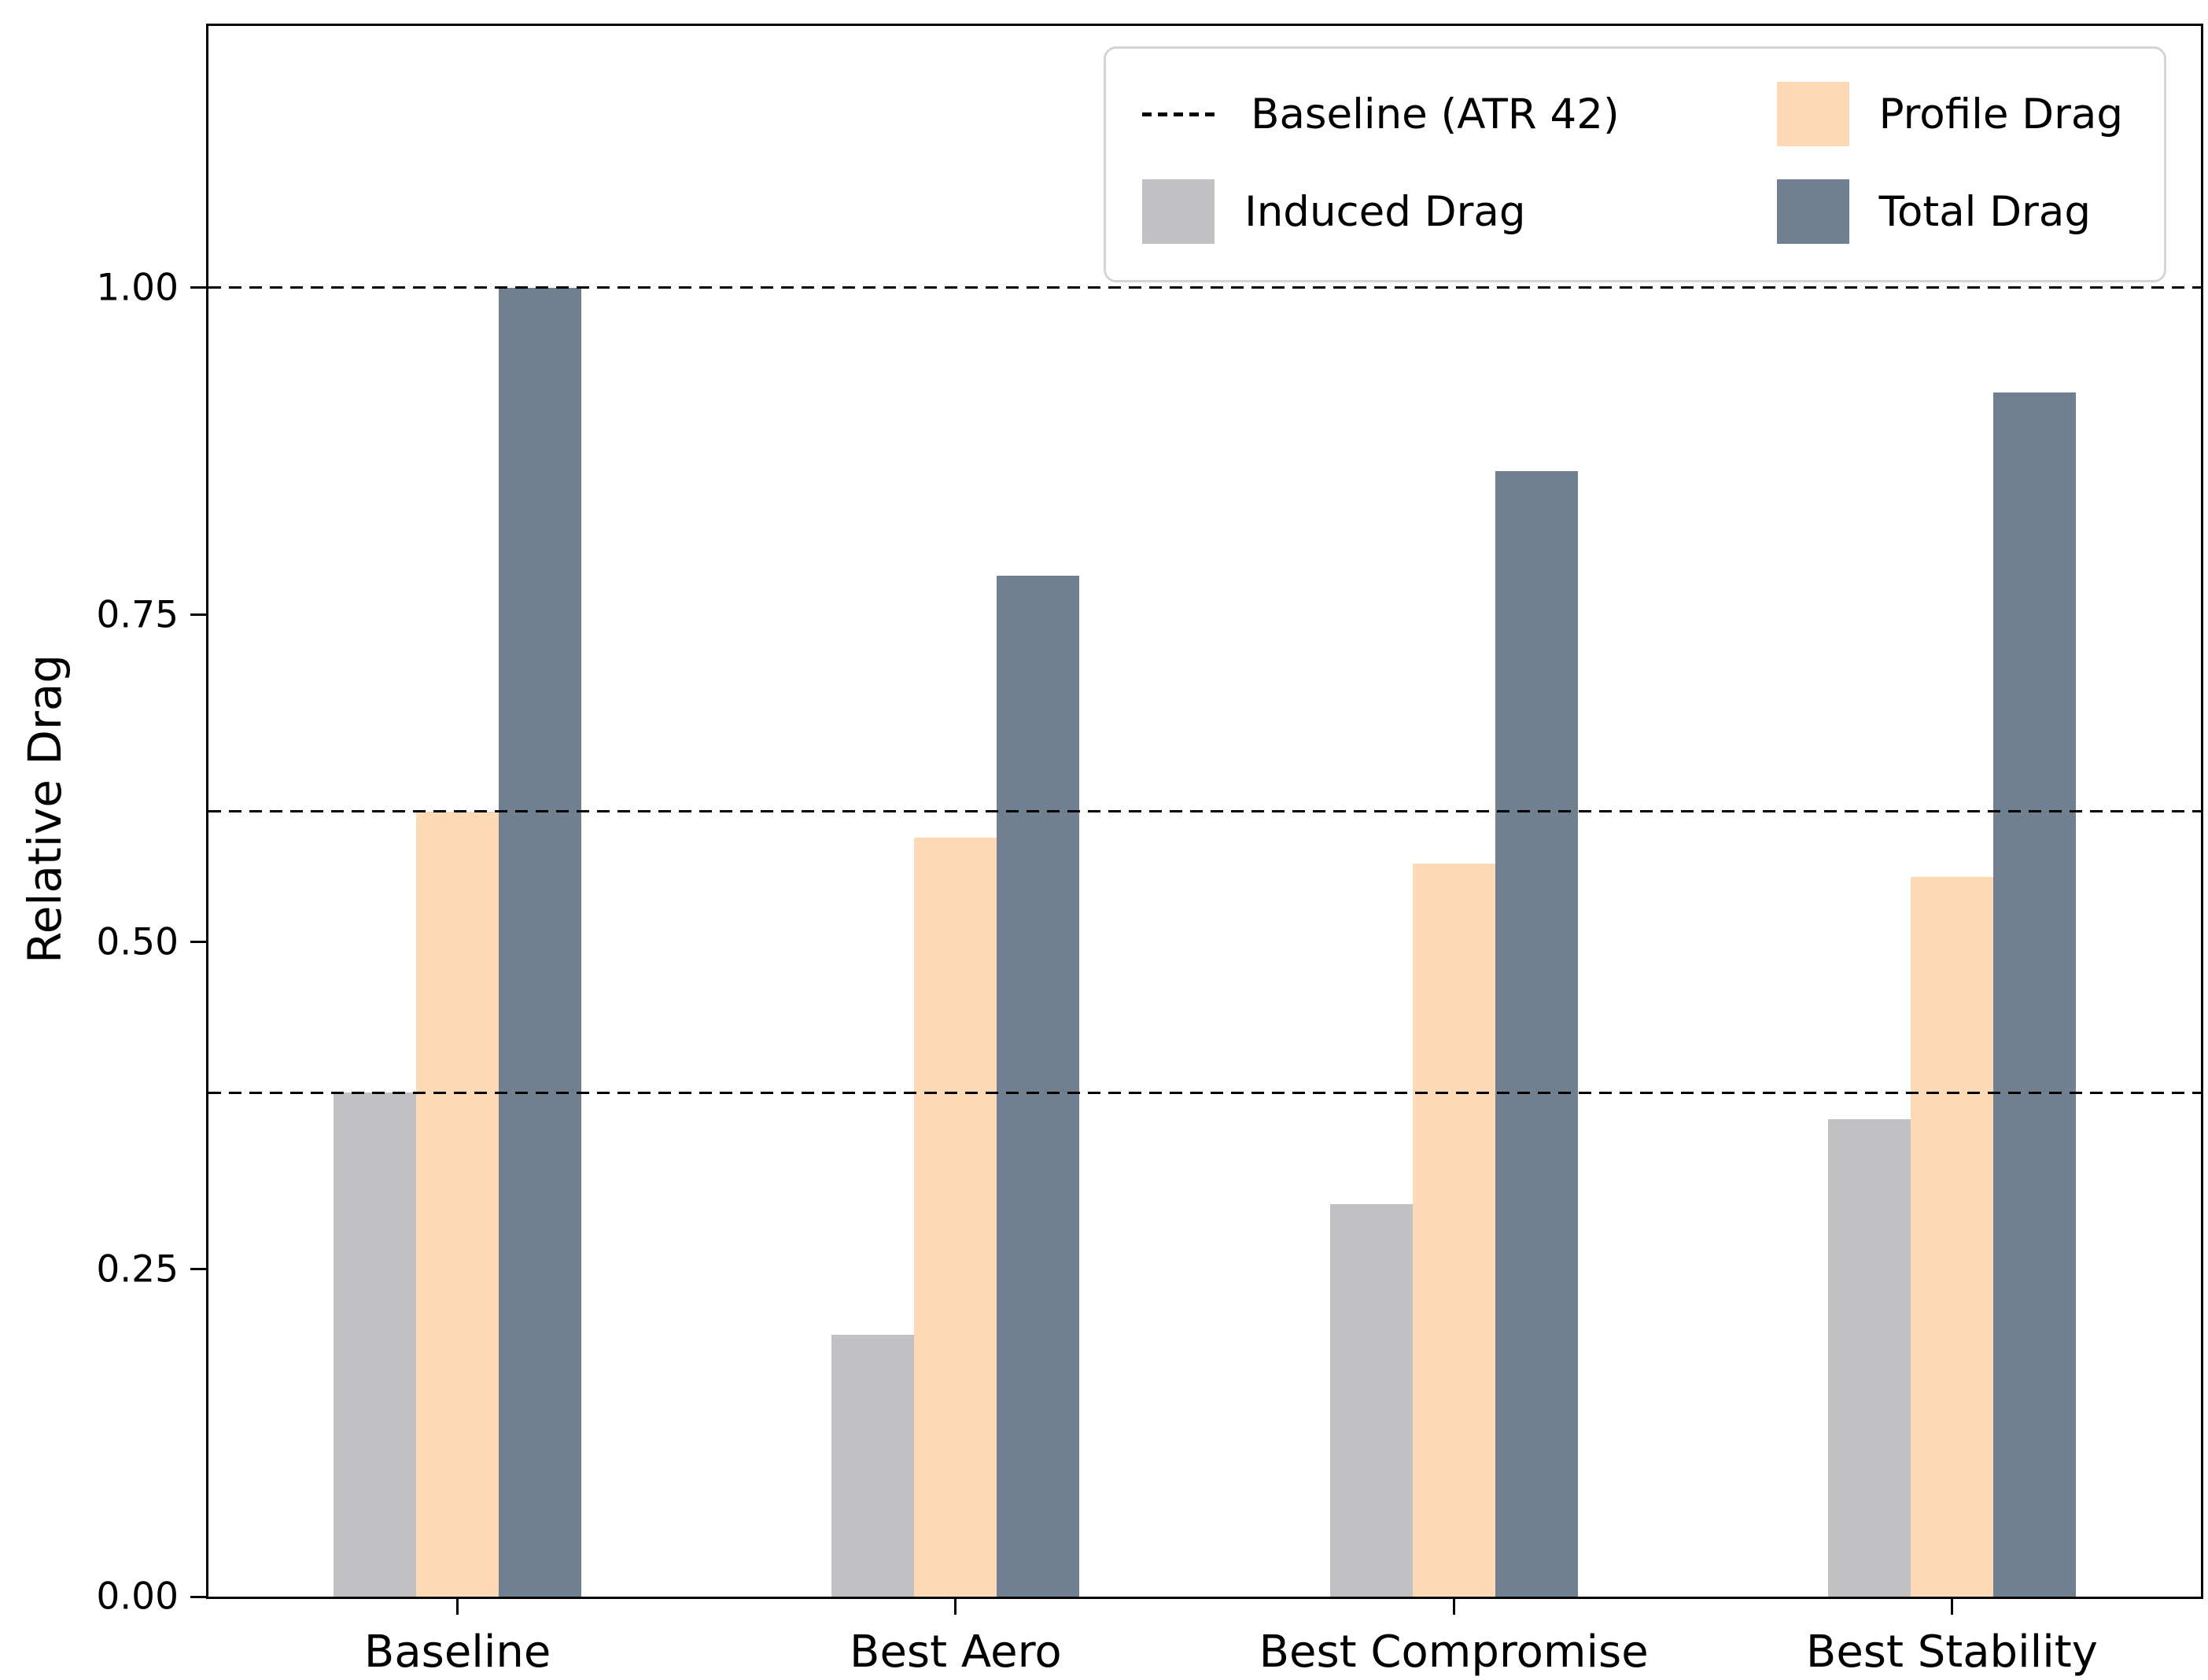 This screenshot has width=2208, height=1680. Describe the element at coordinates (1951, 1652) in the screenshot. I see `x-tick-label-best-stability: Best Stability` at that location.